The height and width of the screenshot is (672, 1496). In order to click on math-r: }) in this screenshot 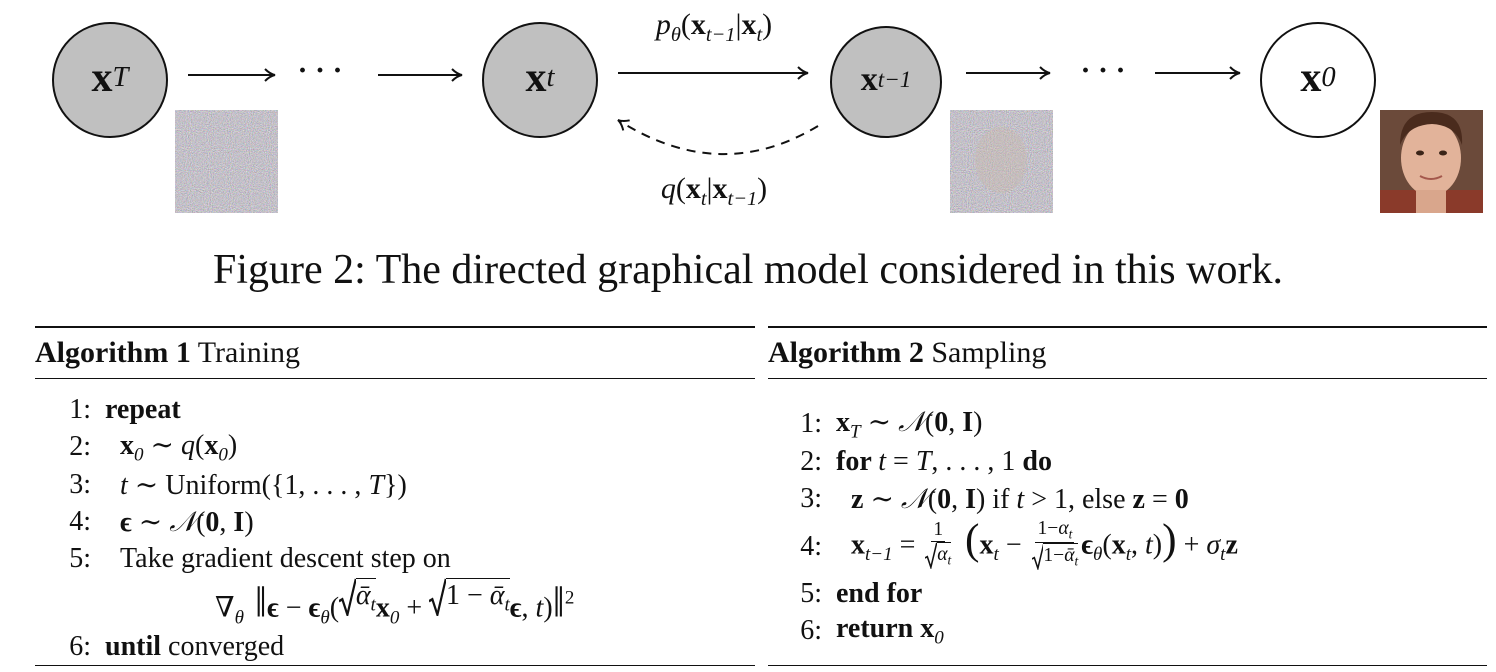, I will do `click(395, 486)`.